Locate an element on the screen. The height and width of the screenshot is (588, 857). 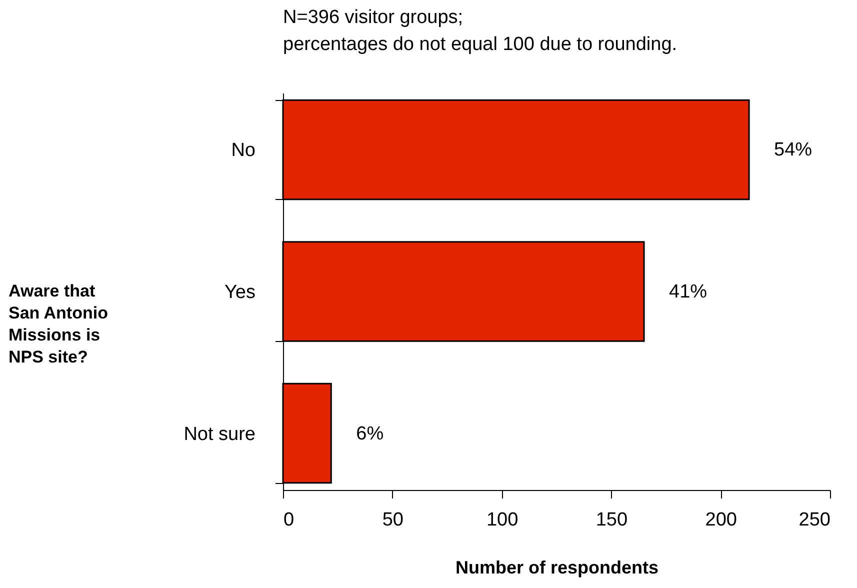
x-tick-label: 200 is located at coordinates (721, 520).